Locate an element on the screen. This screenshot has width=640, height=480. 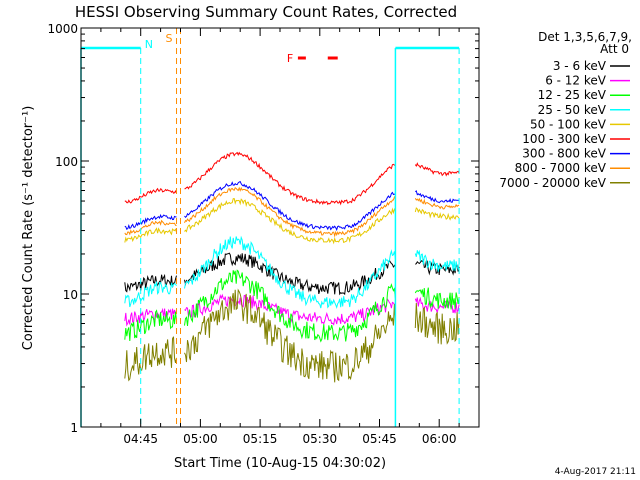
legend-label-8: 7000 - 20000 keV is located at coordinates (552, 183).